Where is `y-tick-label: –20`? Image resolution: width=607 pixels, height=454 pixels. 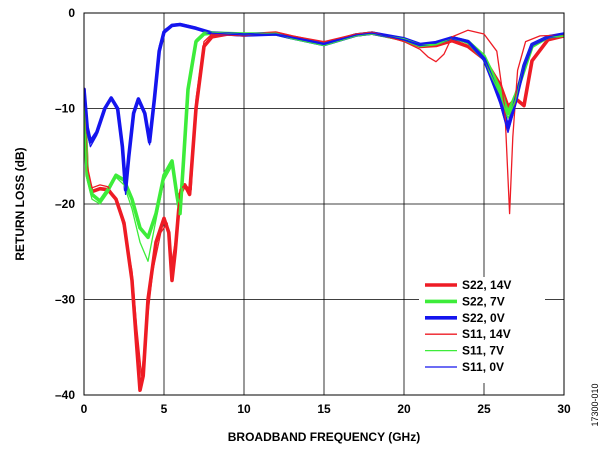
y-tick-label: –20 is located at coordinates (65, 204).